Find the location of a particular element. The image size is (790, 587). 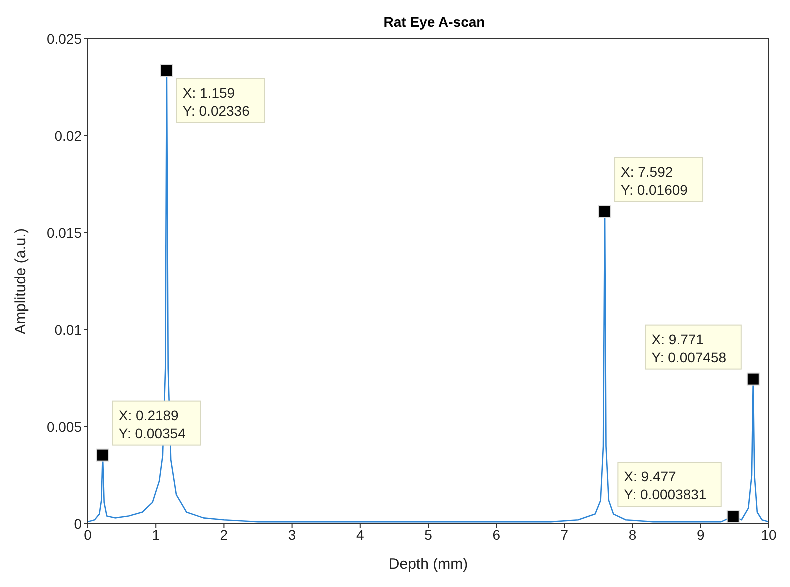

x-tick-label: 6 is located at coordinates (496, 534).